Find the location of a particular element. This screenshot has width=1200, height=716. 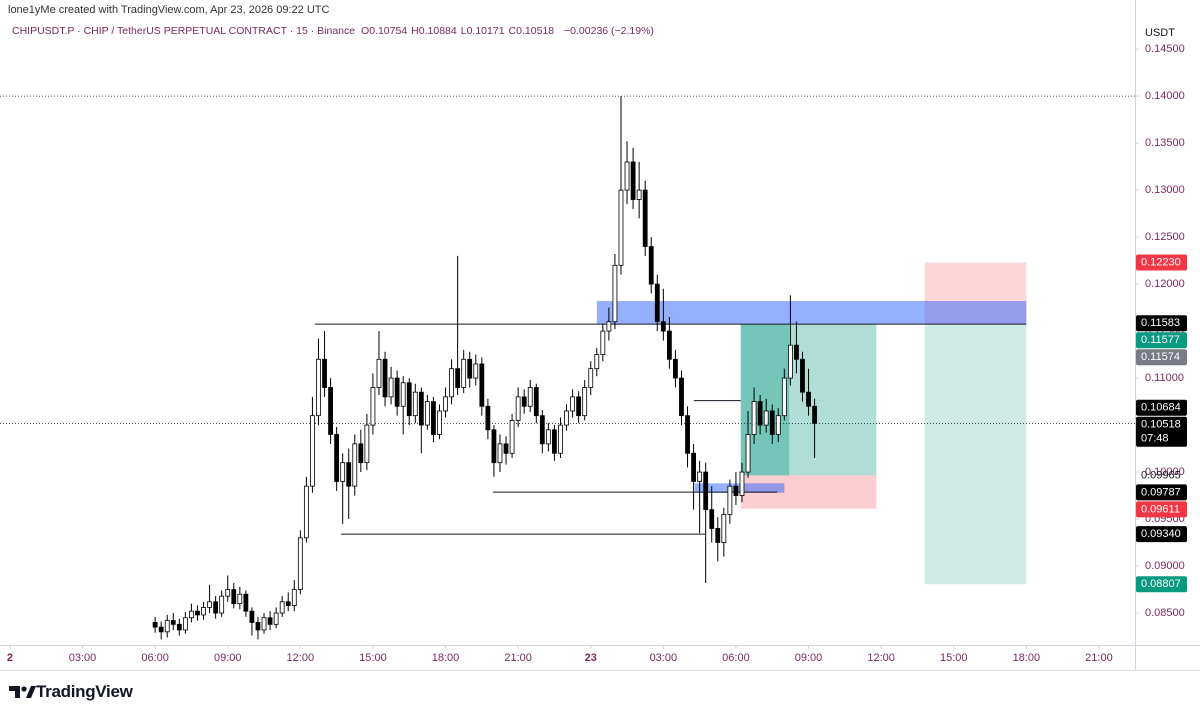

x-tick-label: 15:00 is located at coordinates (954, 658).